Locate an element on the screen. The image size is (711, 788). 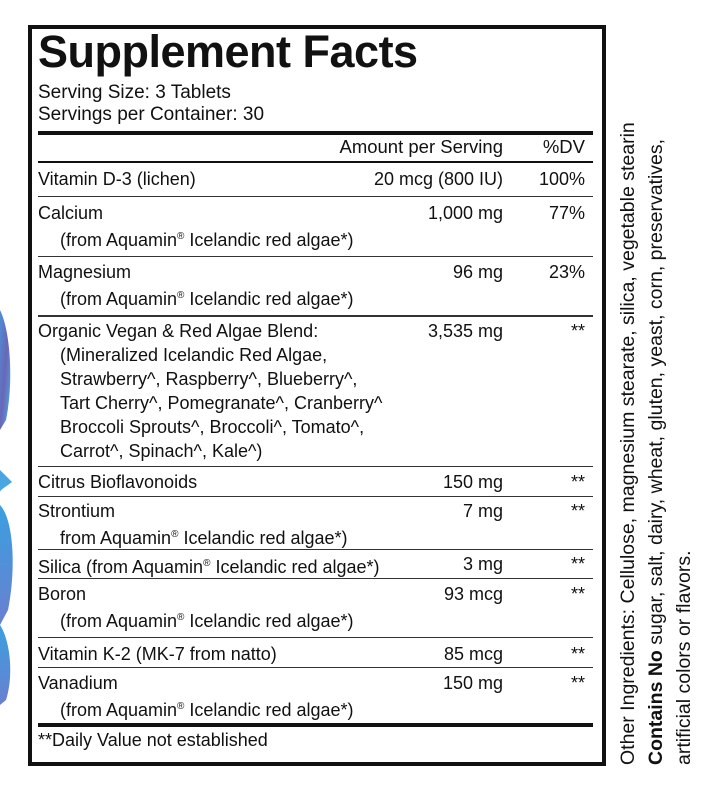
nutrient-name: Vitamin D-3 (lichen) is located at coordinates (315, 179).